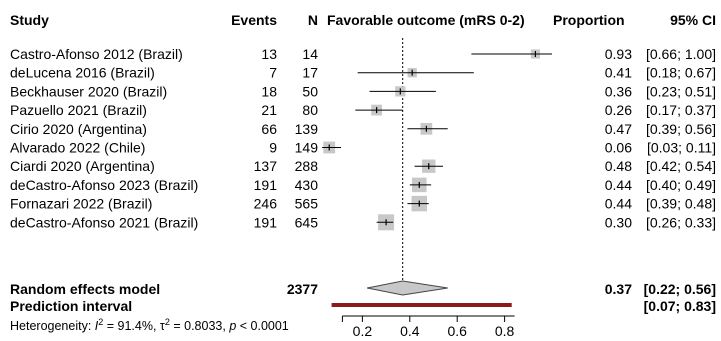 The height and width of the screenshot is (341, 721). Describe the element at coordinates (85, 289) in the screenshot. I see `random-effects-label: Random effects model` at that location.